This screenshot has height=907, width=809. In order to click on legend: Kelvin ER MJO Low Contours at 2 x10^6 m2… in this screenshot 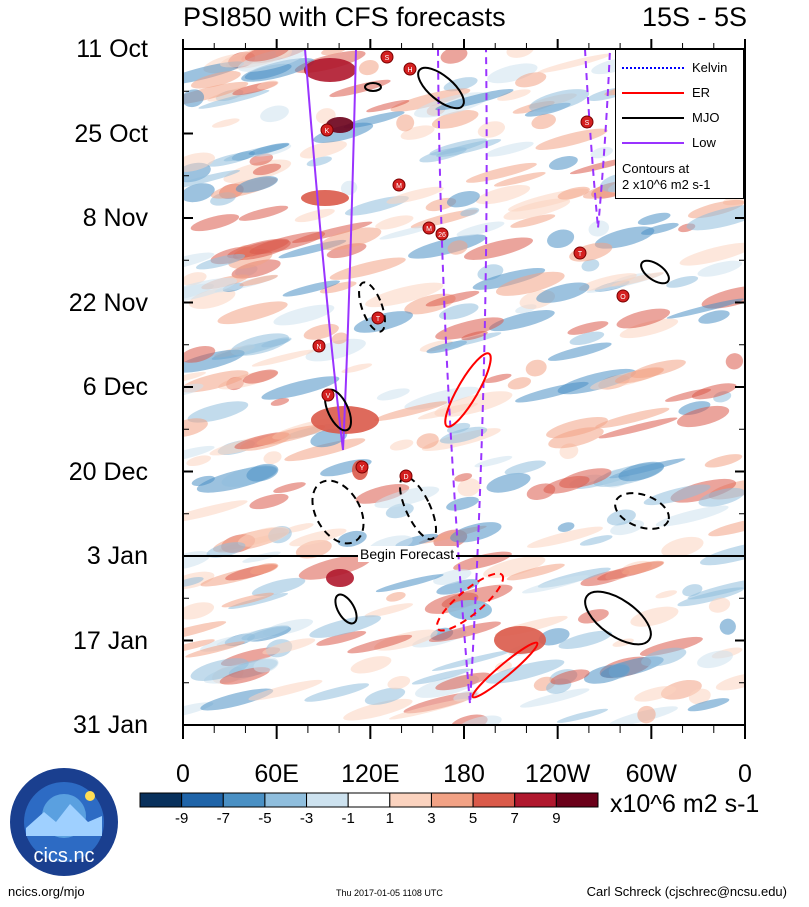, I will do `click(679, 124)`.